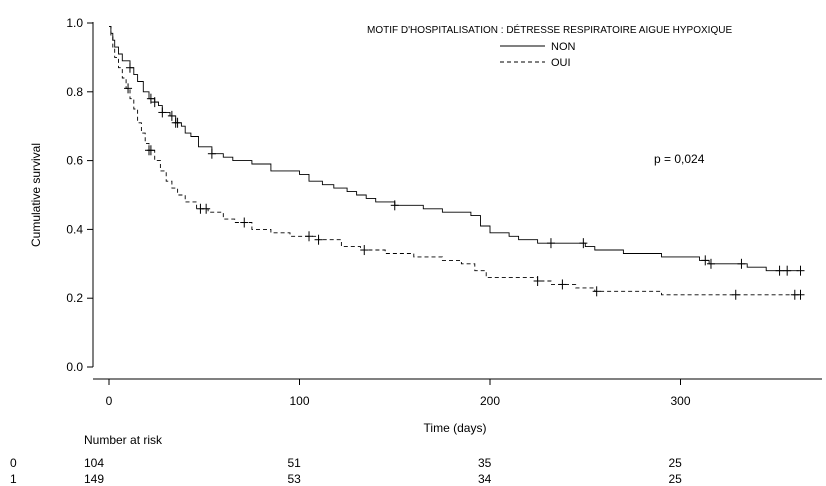 This screenshot has height=486, width=826. I want to click on risk-rows: 0 104 51 35 25 1 149 53 34 25, so click(346, 471).